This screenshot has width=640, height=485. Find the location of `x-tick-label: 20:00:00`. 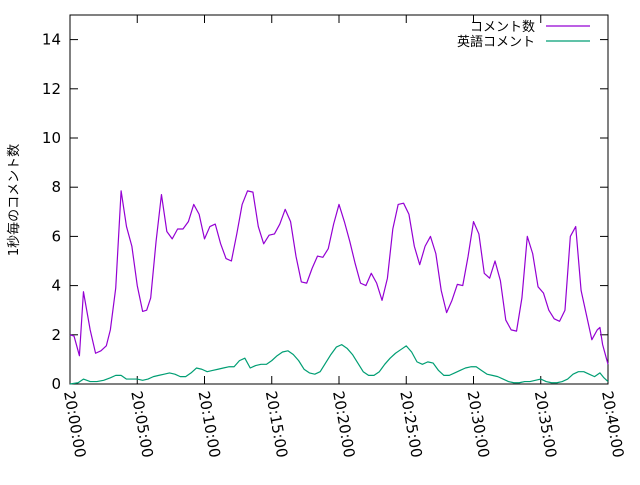

x-tick-label: 20:00:00 is located at coordinates (74, 424).